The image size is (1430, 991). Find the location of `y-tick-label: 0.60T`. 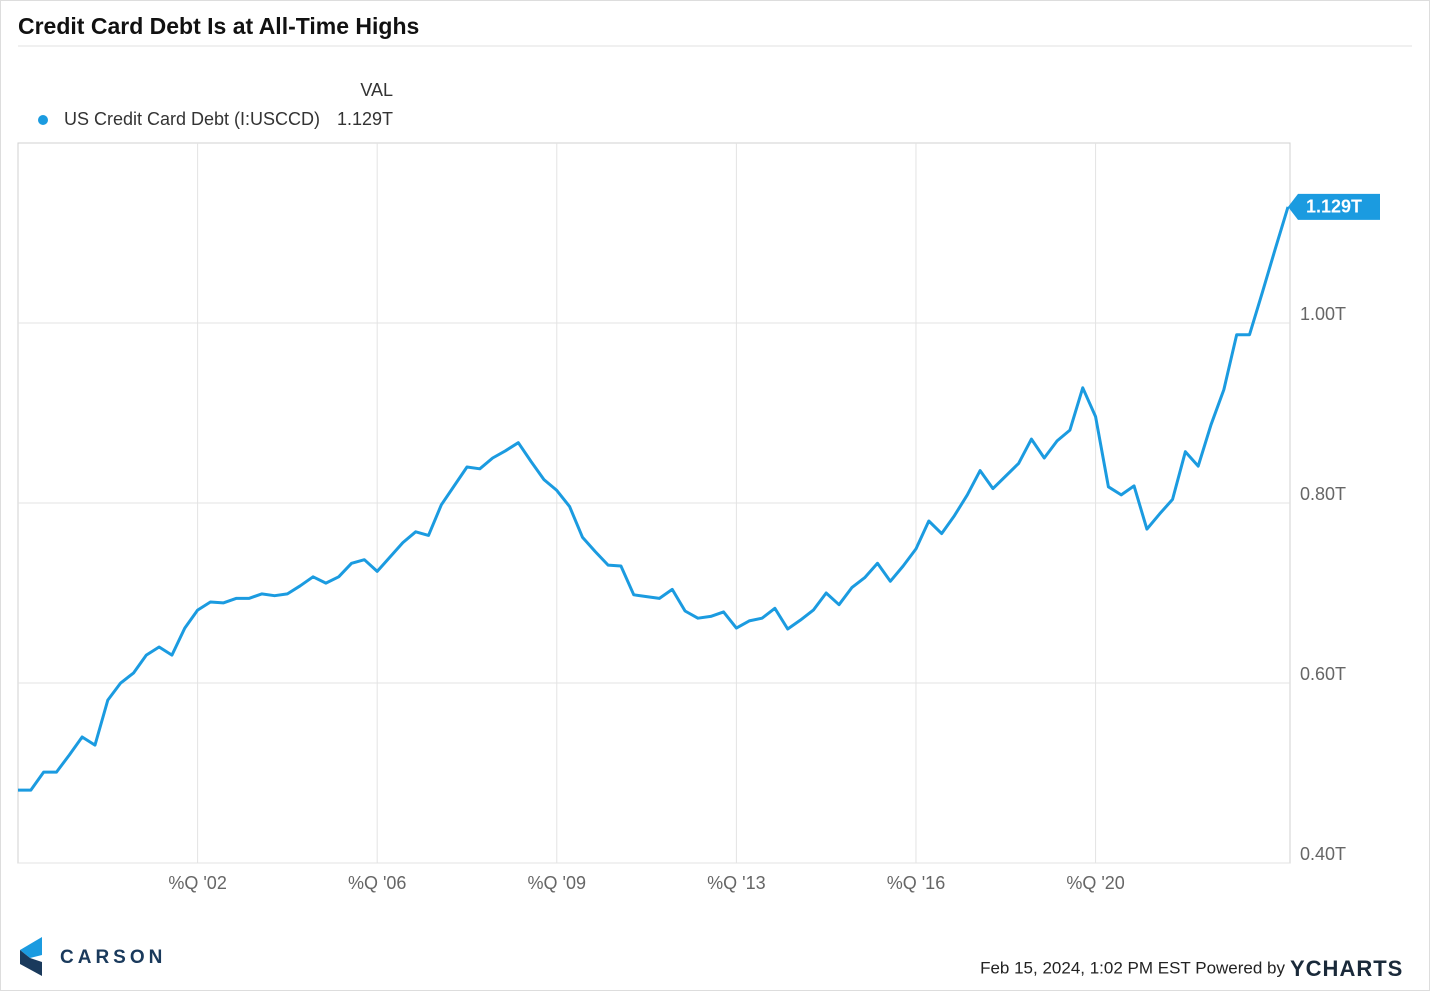

y-tick-label: 0.60T is located at coordinates (1323, 674).